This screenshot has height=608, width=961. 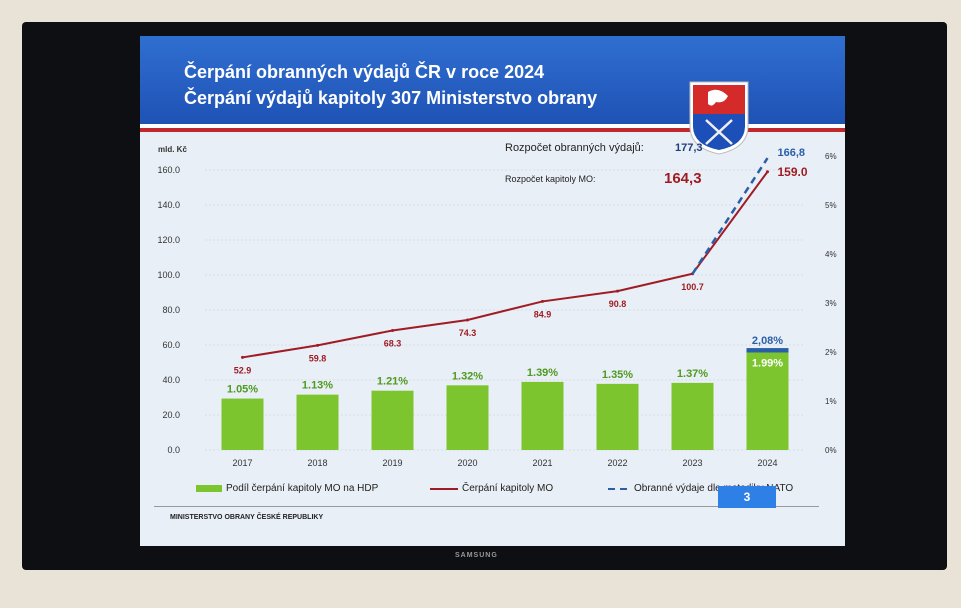 What do you see at coordinates (468, 333) in the screenshot?
I see `line-value-label: 74.3` at bounding box center [468, 333].